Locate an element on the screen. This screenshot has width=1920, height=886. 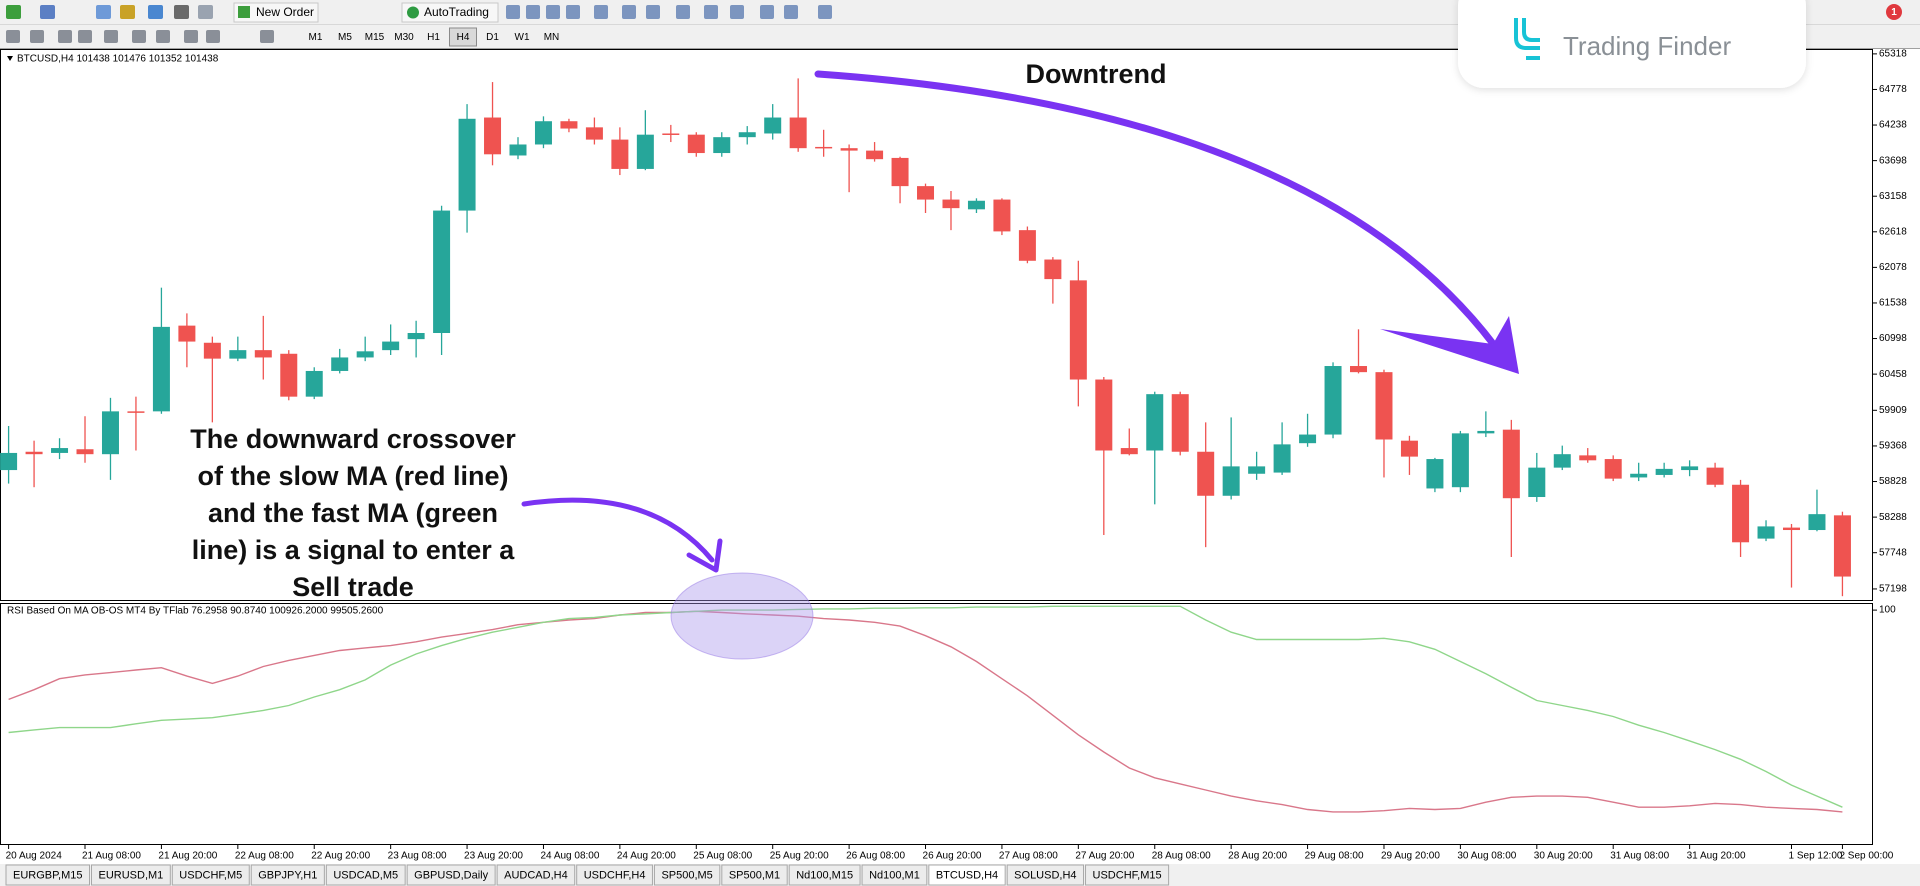
chart-tab-label: USDCAD,M5 is located at coordinates (365, 875).